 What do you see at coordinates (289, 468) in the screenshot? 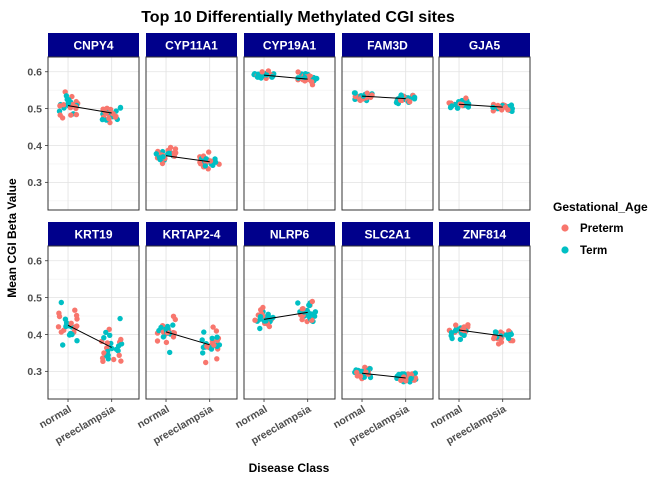
I see `x-axis-title: Disease Class` at bounding box center [289, 468].